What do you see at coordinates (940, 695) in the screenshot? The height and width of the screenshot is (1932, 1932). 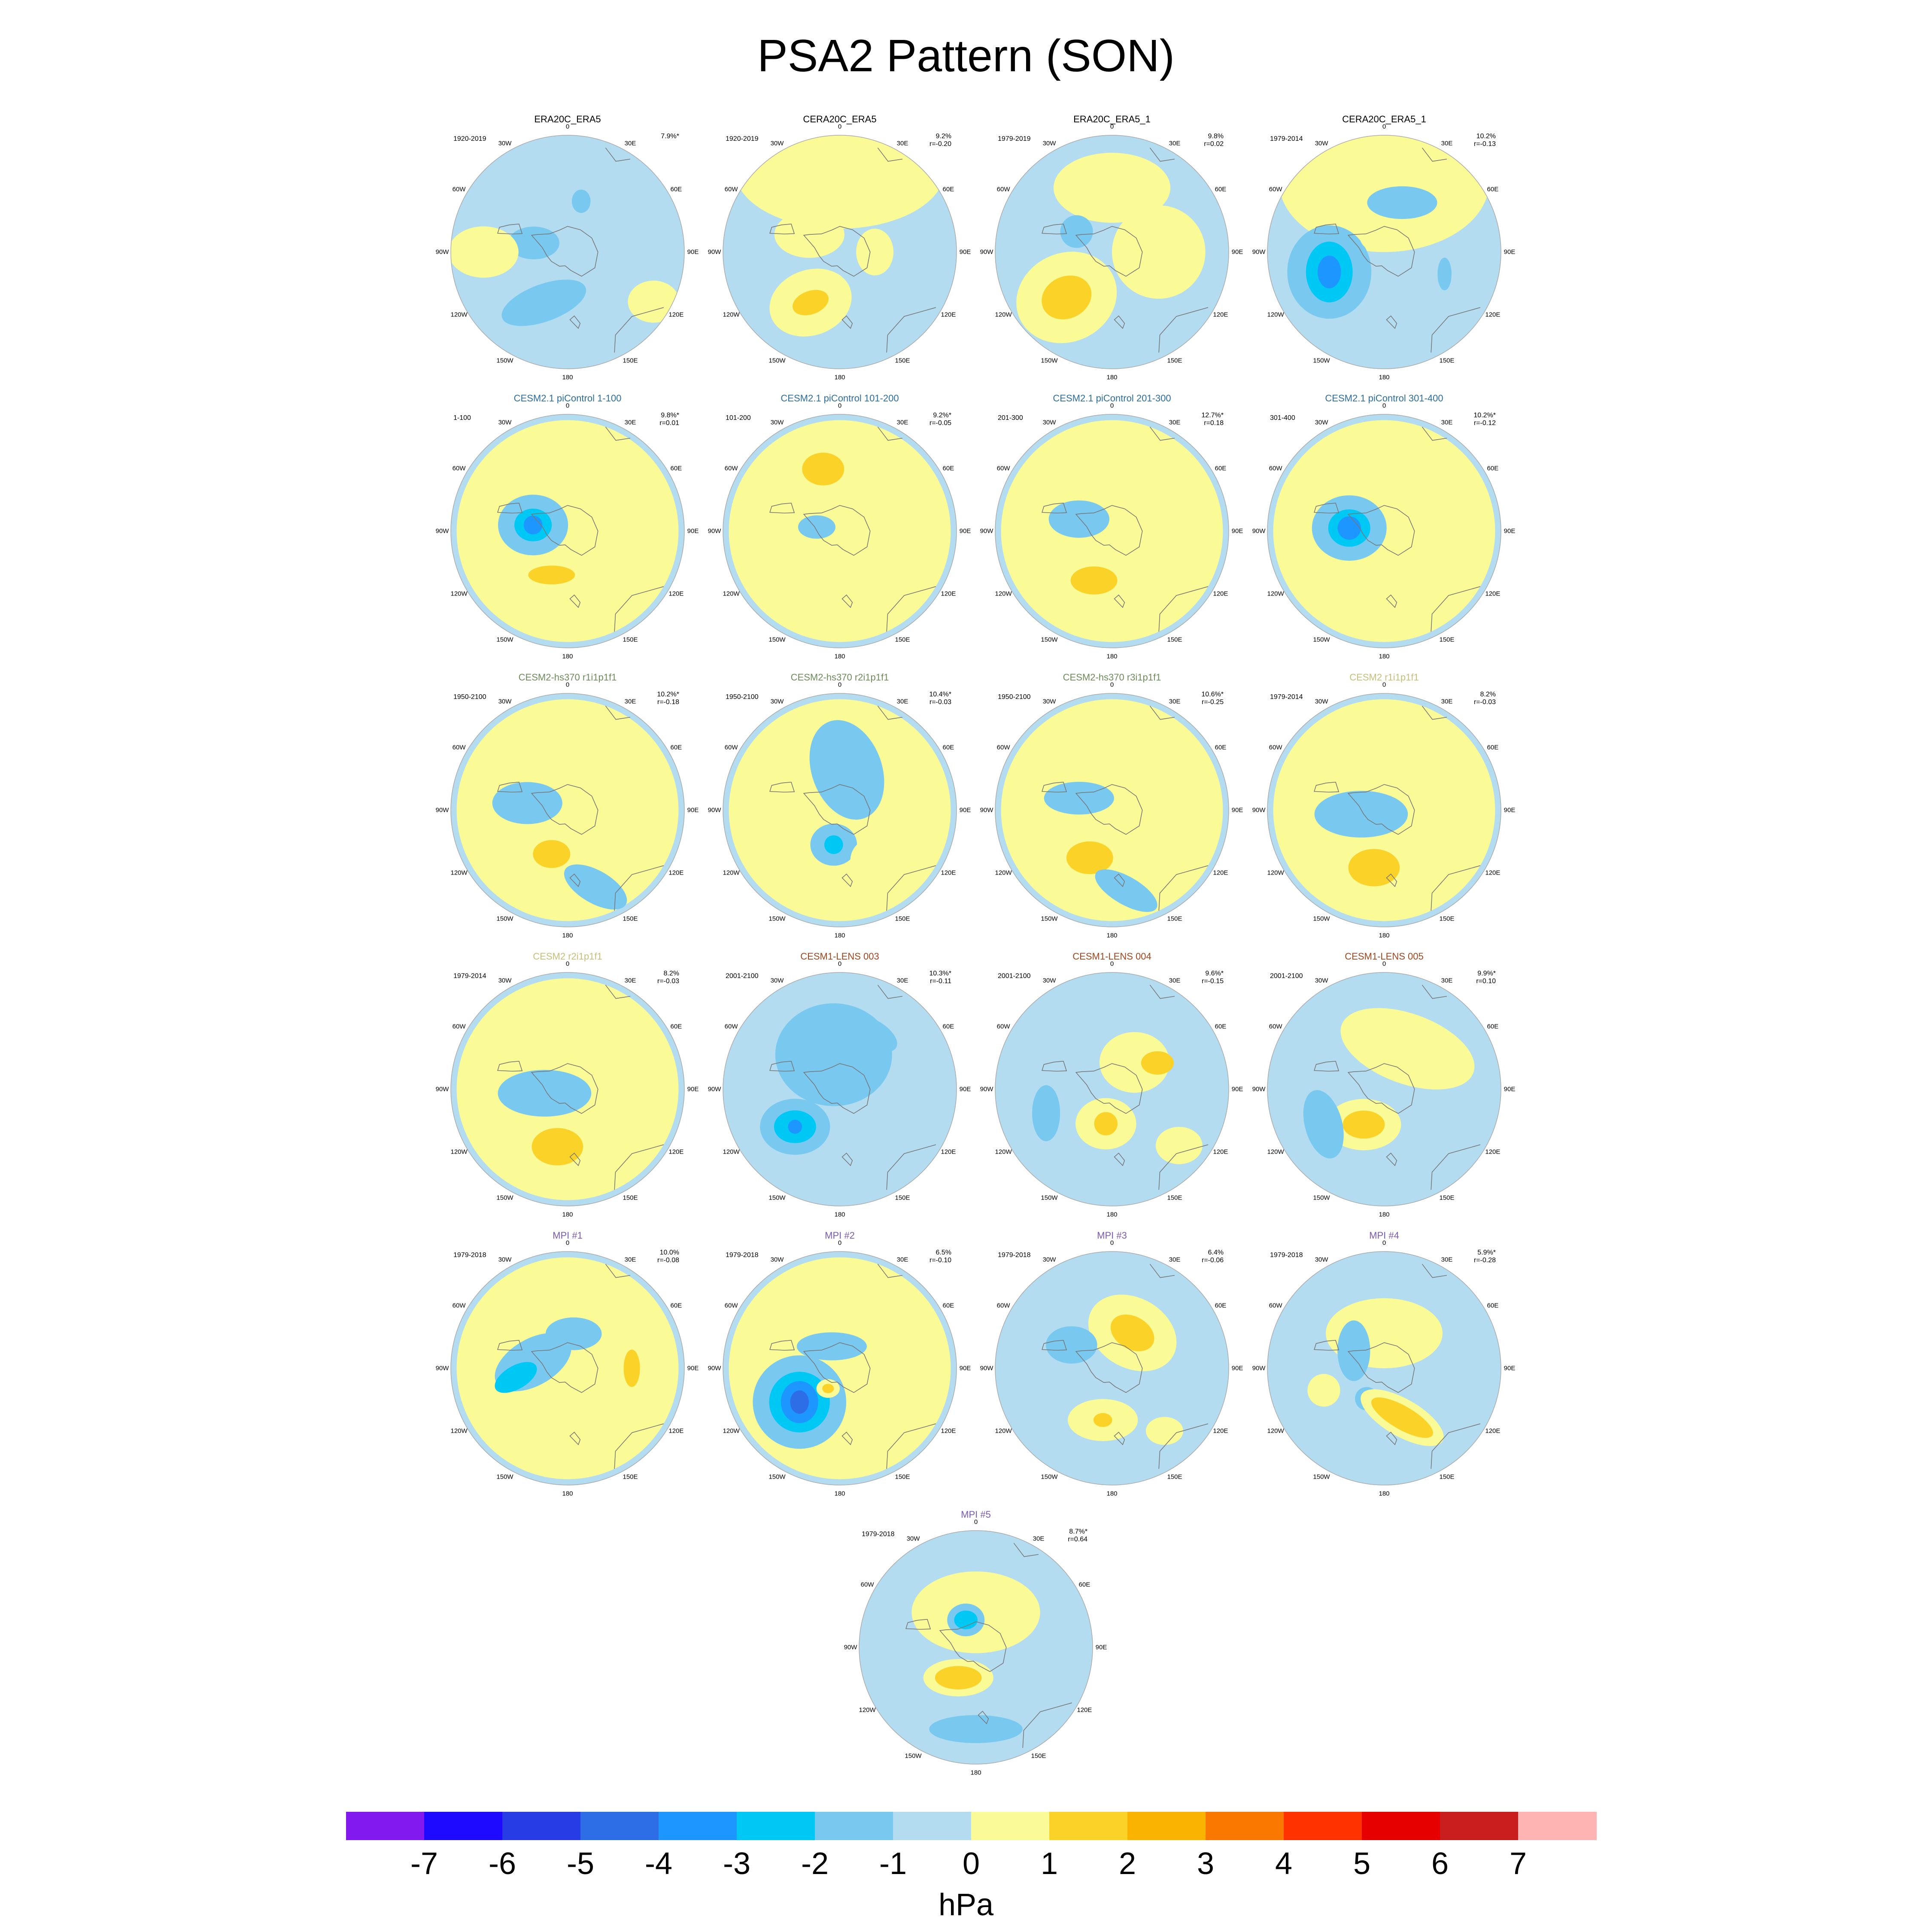 I see `variance-value: 10.4%*` at bounding box center [940, 695].